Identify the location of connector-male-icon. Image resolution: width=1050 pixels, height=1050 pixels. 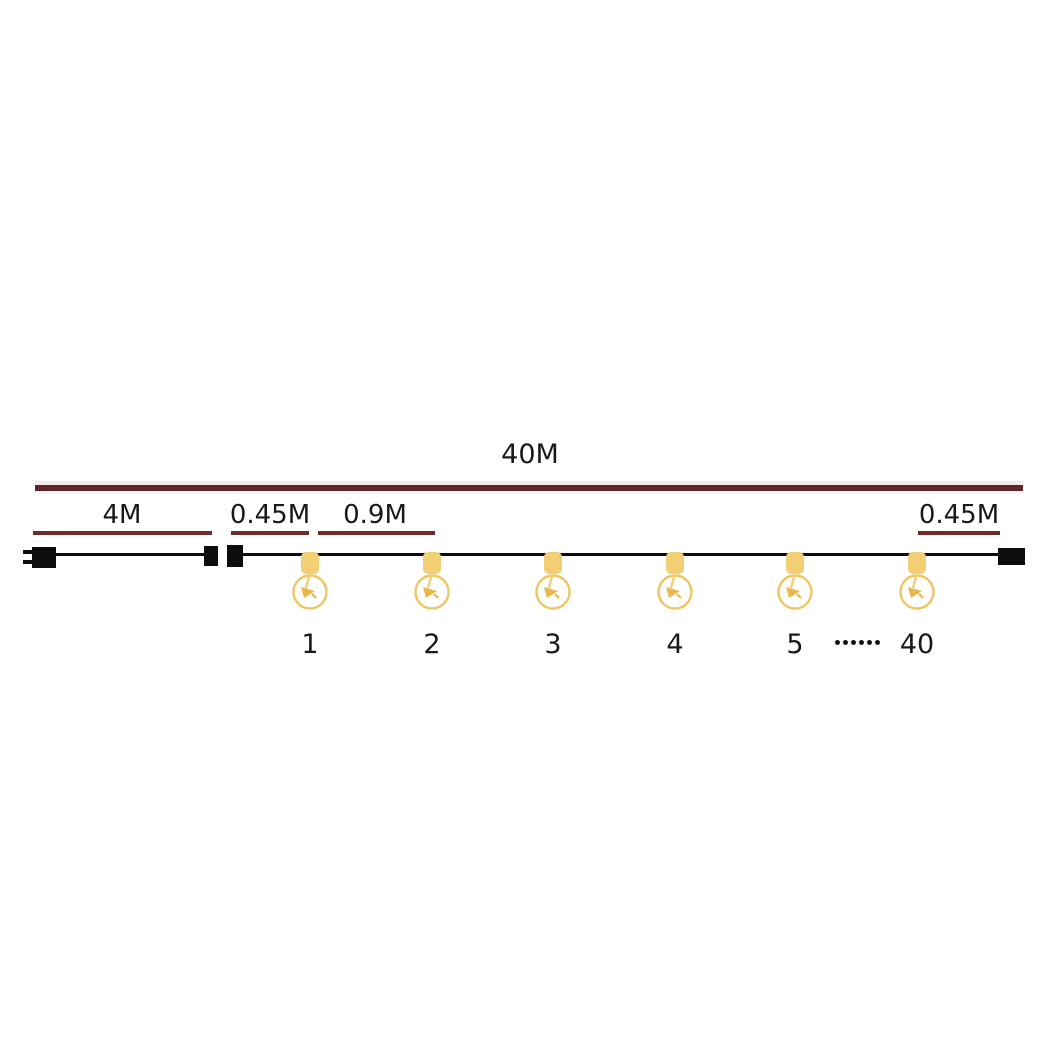
(235, 556).